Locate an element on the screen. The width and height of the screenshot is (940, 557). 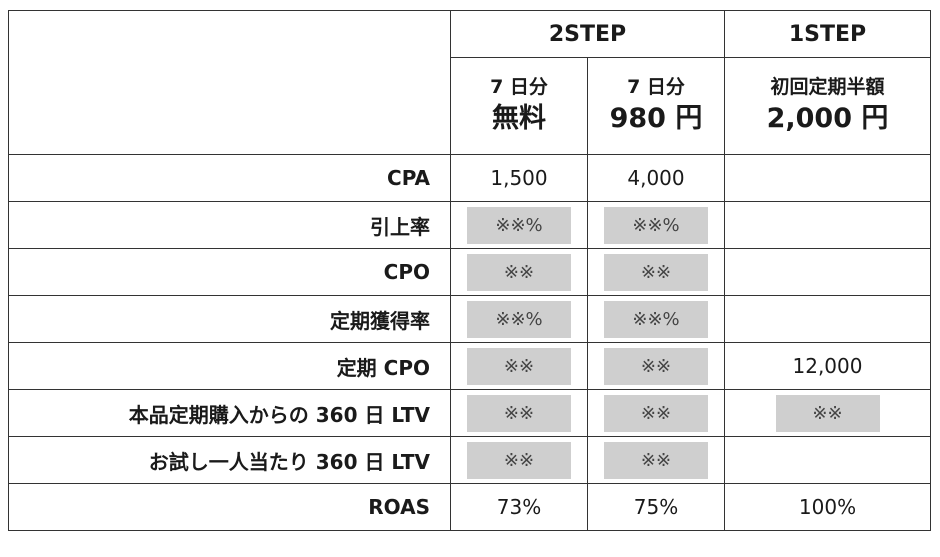
row-label: CPO is located at coordinates (229, 272).